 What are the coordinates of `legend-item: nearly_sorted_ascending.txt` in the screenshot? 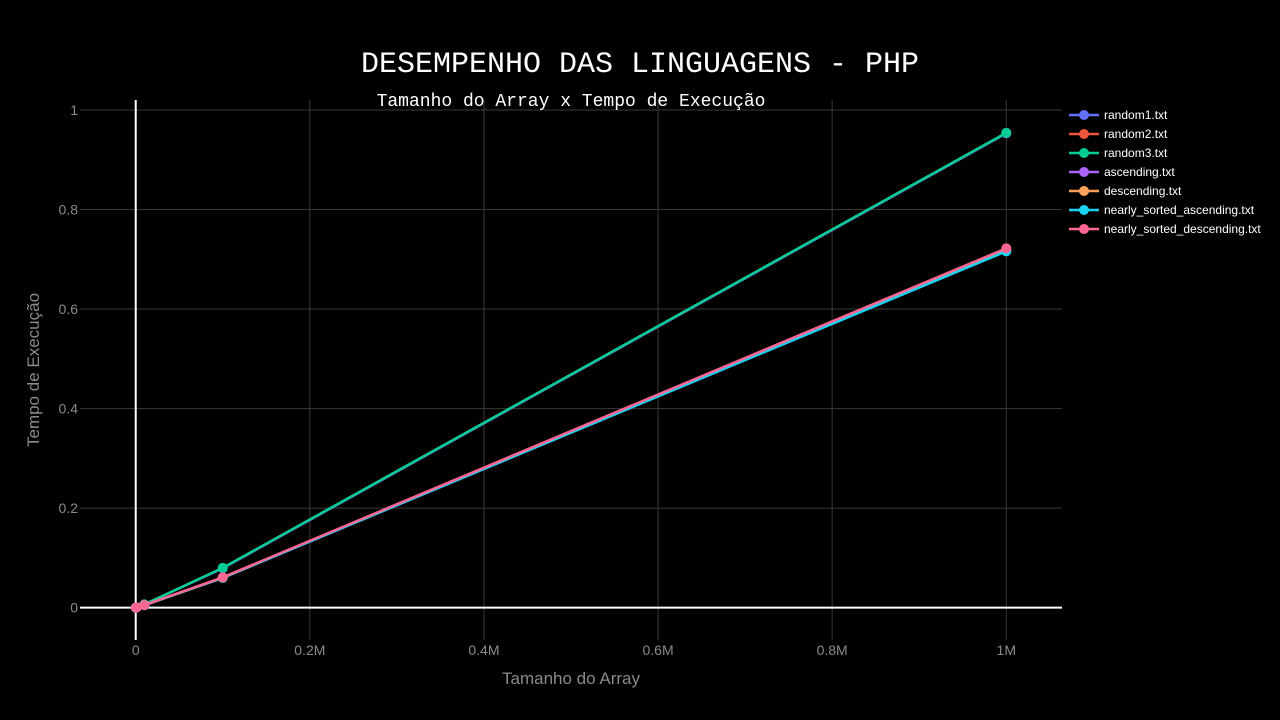 It's located at (1162, 210).